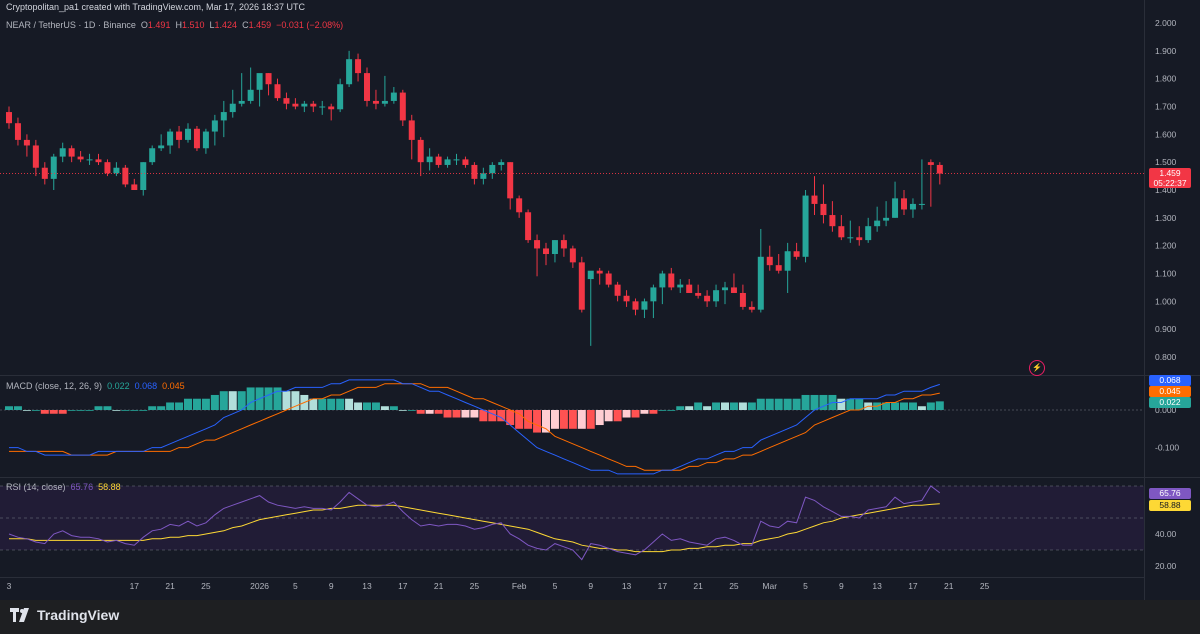 This screenshot has height=634, width=1200. I want to click on tradingview-logo: TradingView, so click(64, 615).